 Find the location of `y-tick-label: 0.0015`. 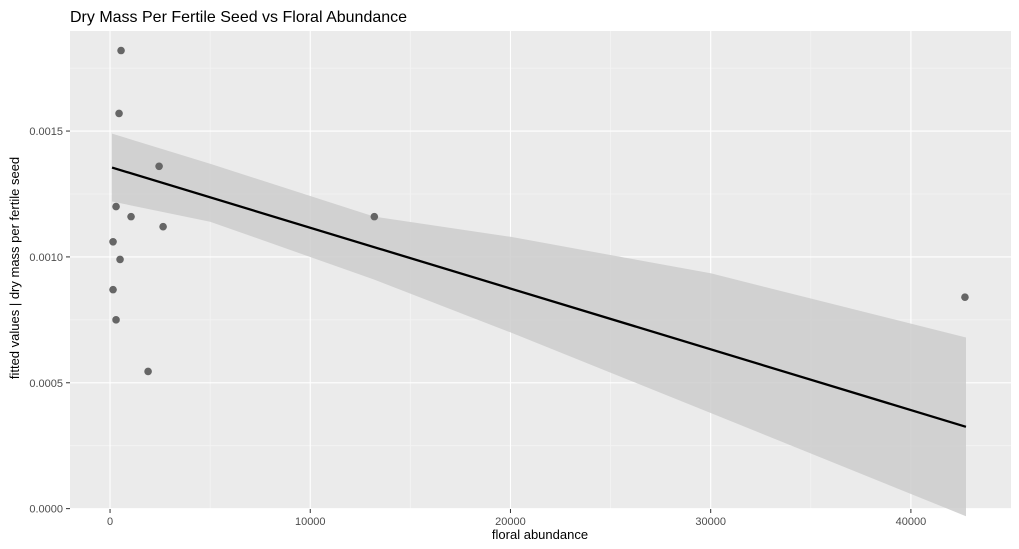

y-tick-label: 0.0015 is located at coordinates (46, 132).